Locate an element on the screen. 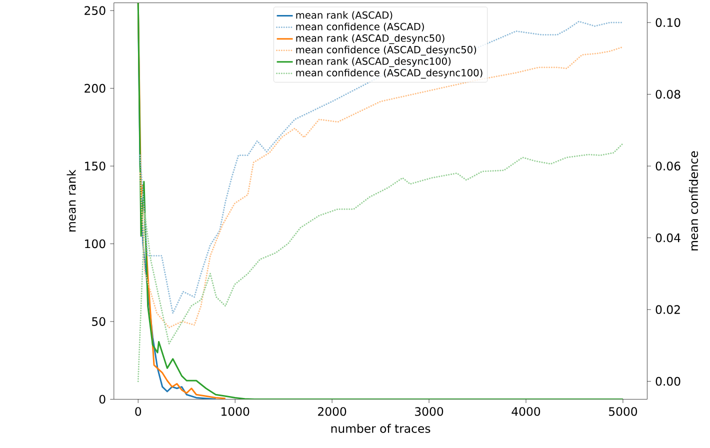 The height and width of the screenshot is (448, 710). legend-label: mean rank (ASCAD_desync50) is located at coordinates (370, 39).